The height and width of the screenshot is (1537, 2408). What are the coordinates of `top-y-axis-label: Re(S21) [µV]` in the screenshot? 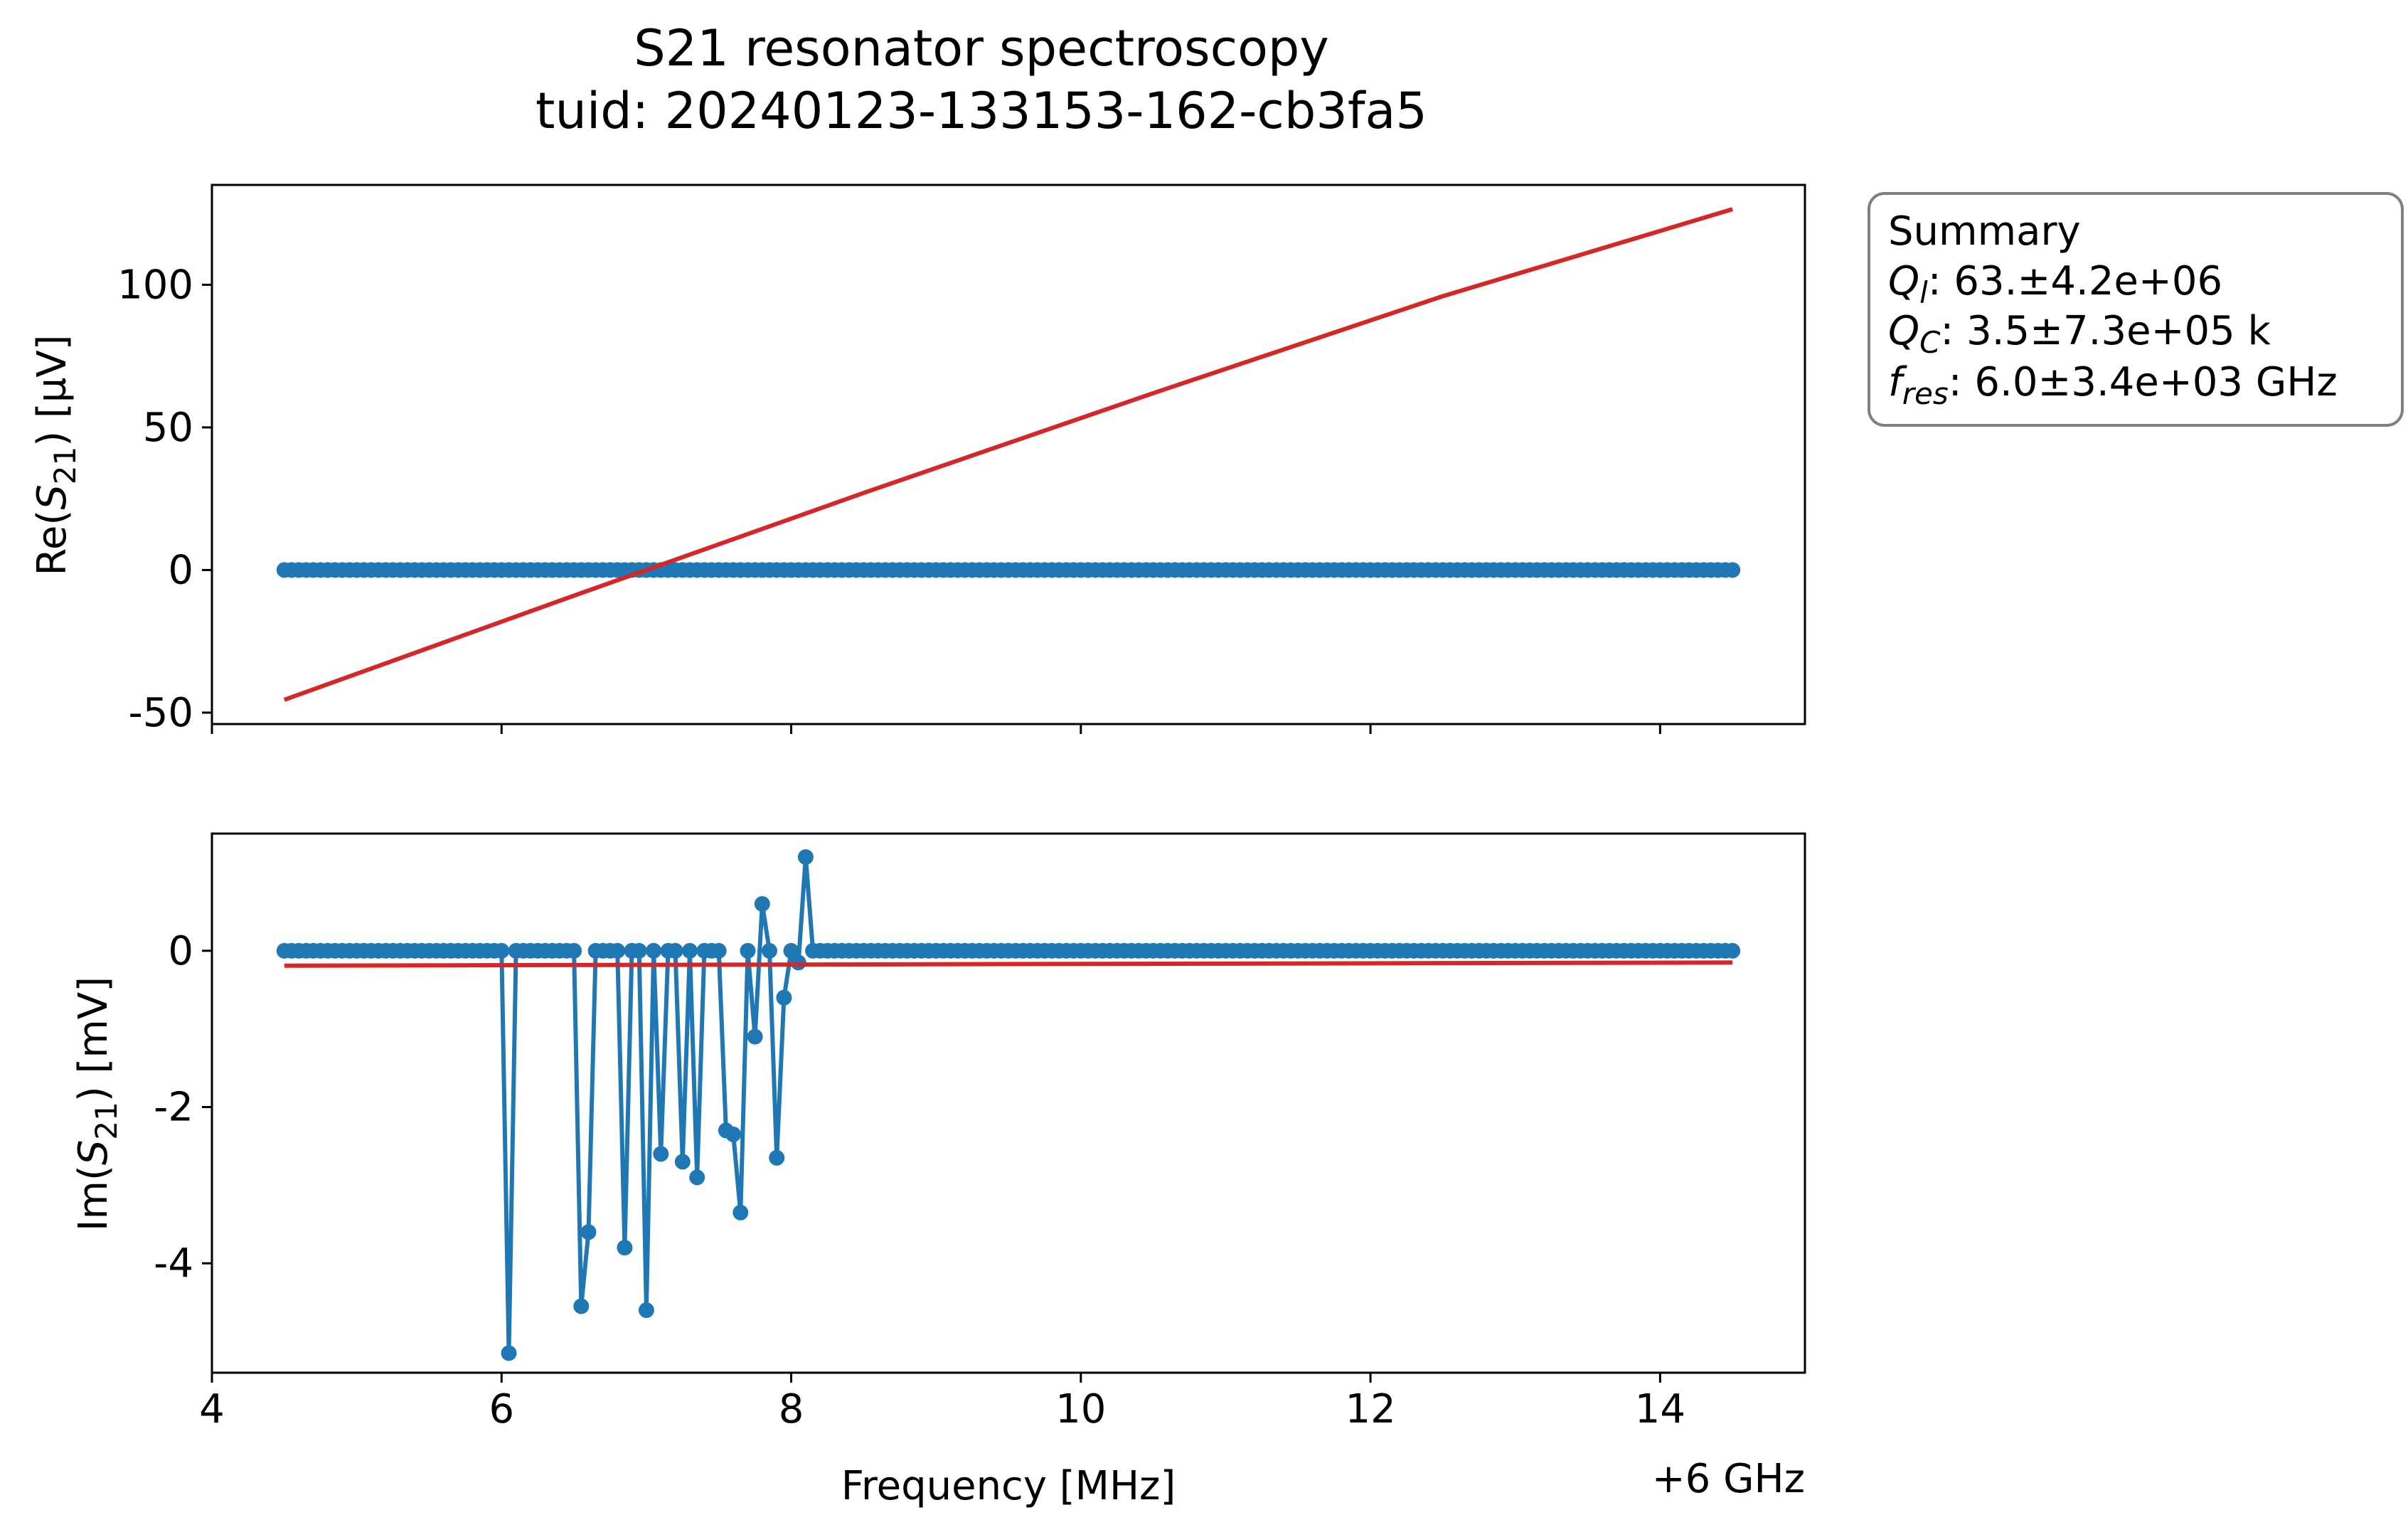 It's located at (55, 455).